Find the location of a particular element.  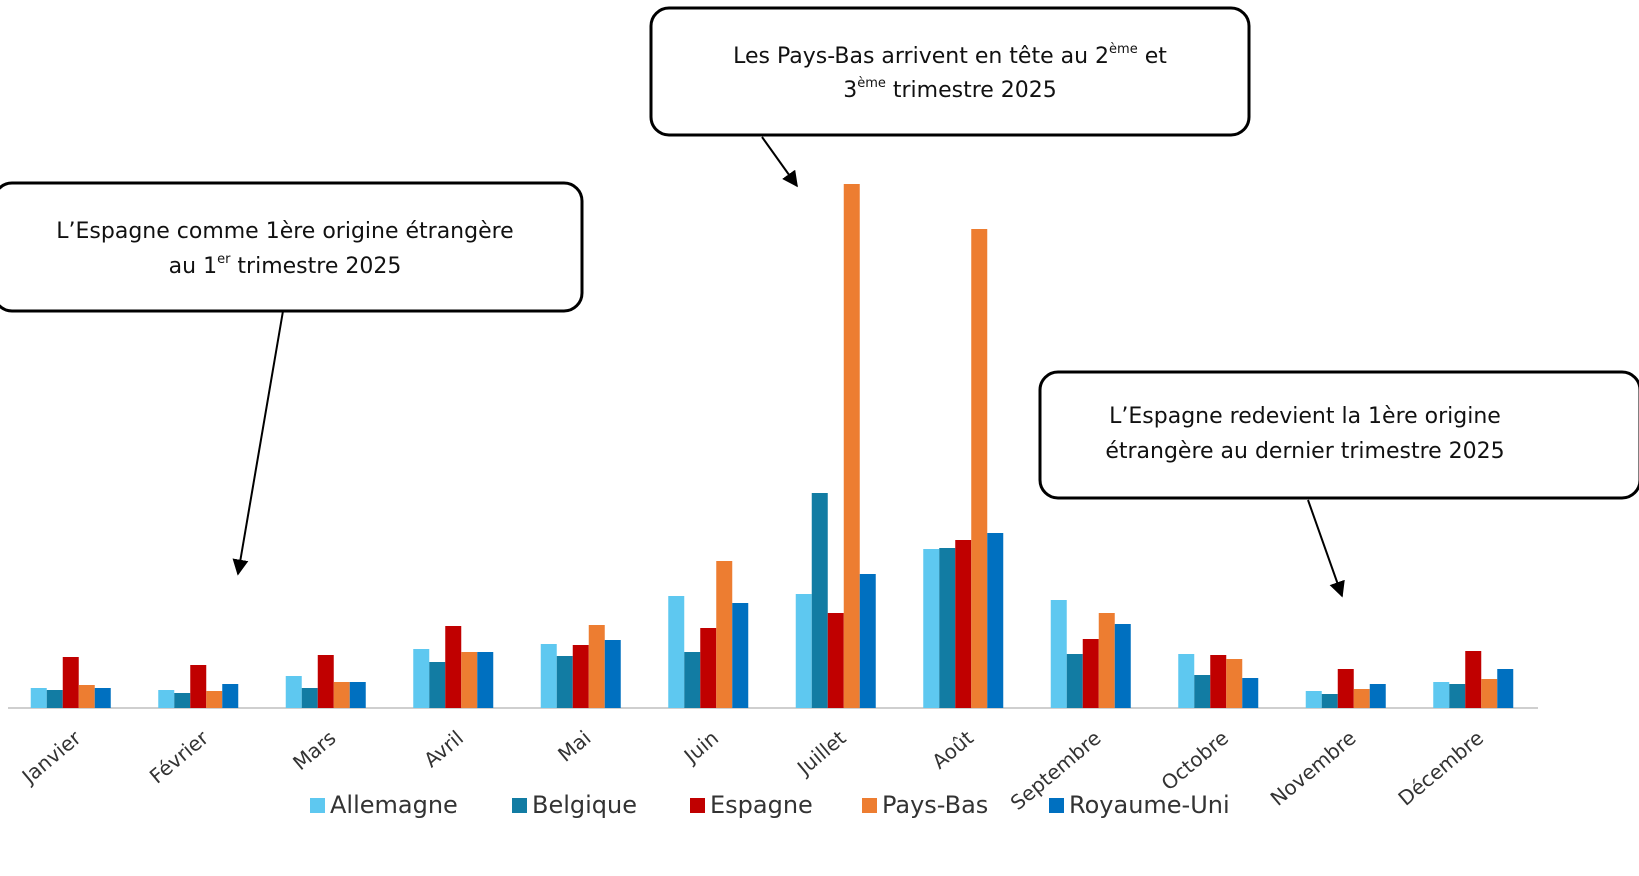

annotation-text: Les Pays-Bas arrivent en tête au 2 is located at coordinates (921, 56).